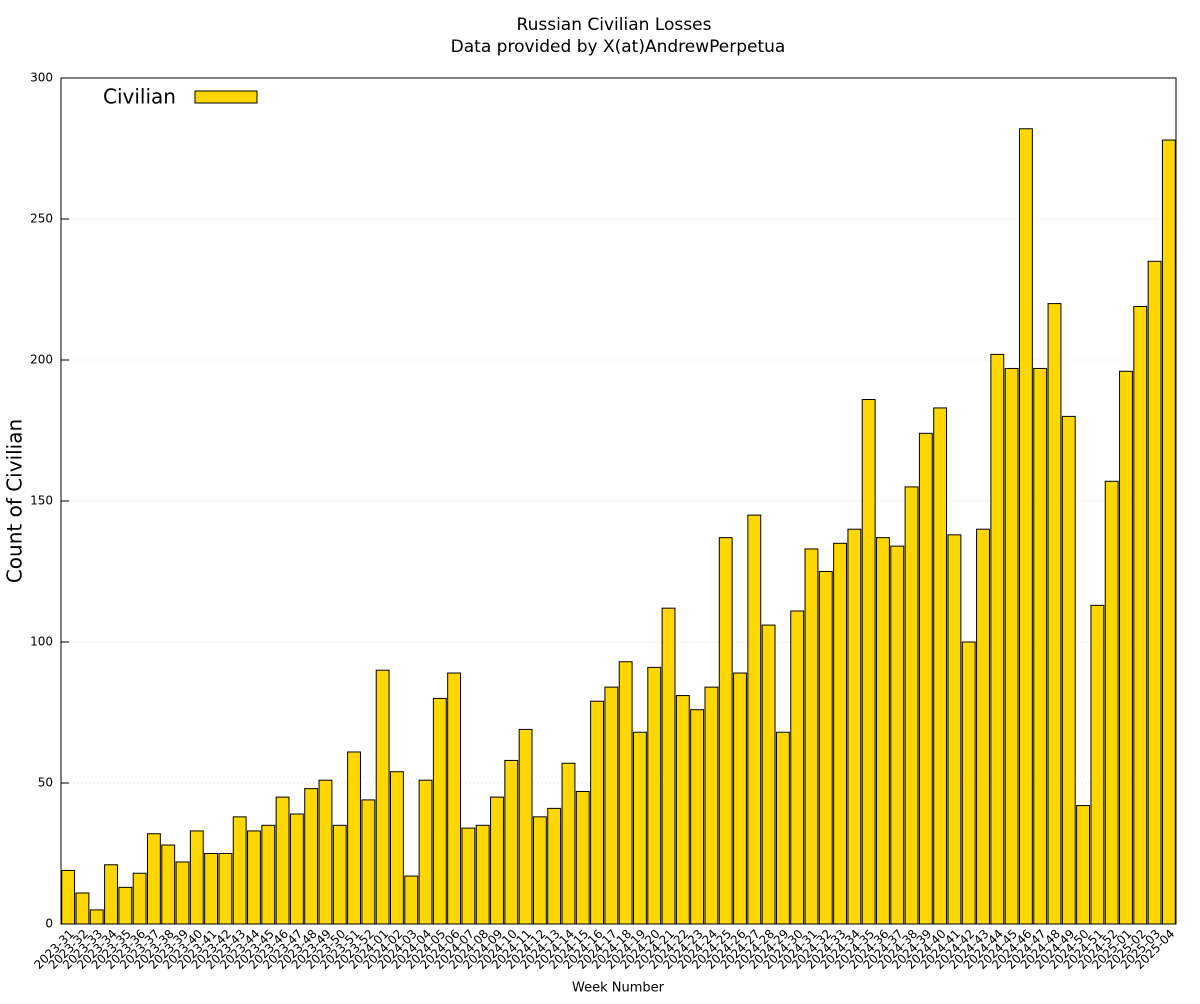 The height and width of the screenshot is (1004, 1200). I want to click on y-tick-label: 200, so click(41, 360).